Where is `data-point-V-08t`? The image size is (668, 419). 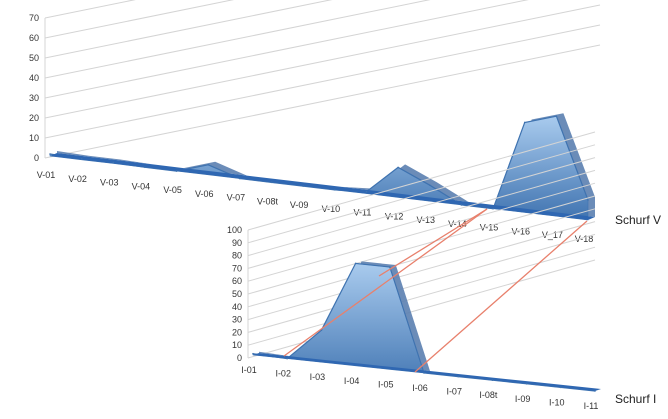
data-point-V-08t is located at coordinates (271, 182).